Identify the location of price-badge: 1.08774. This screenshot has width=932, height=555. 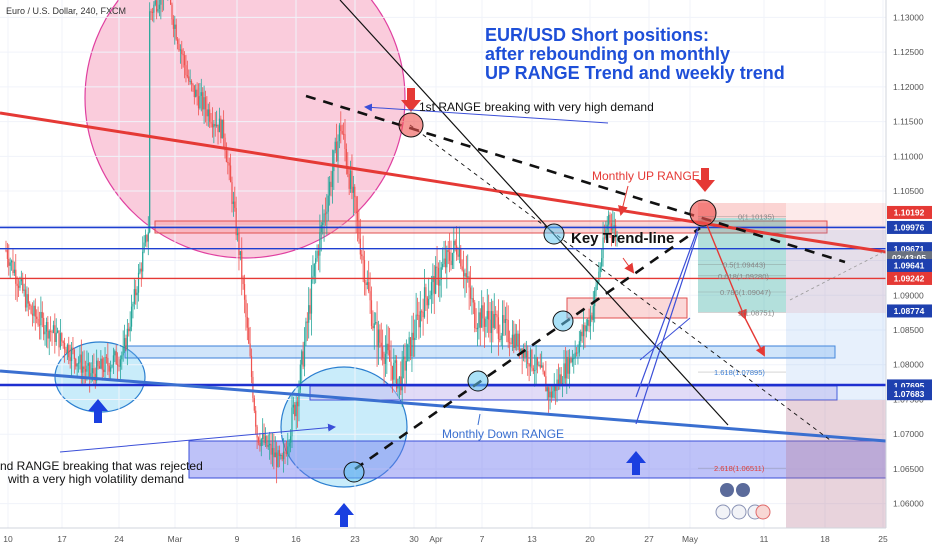
(909, 311).